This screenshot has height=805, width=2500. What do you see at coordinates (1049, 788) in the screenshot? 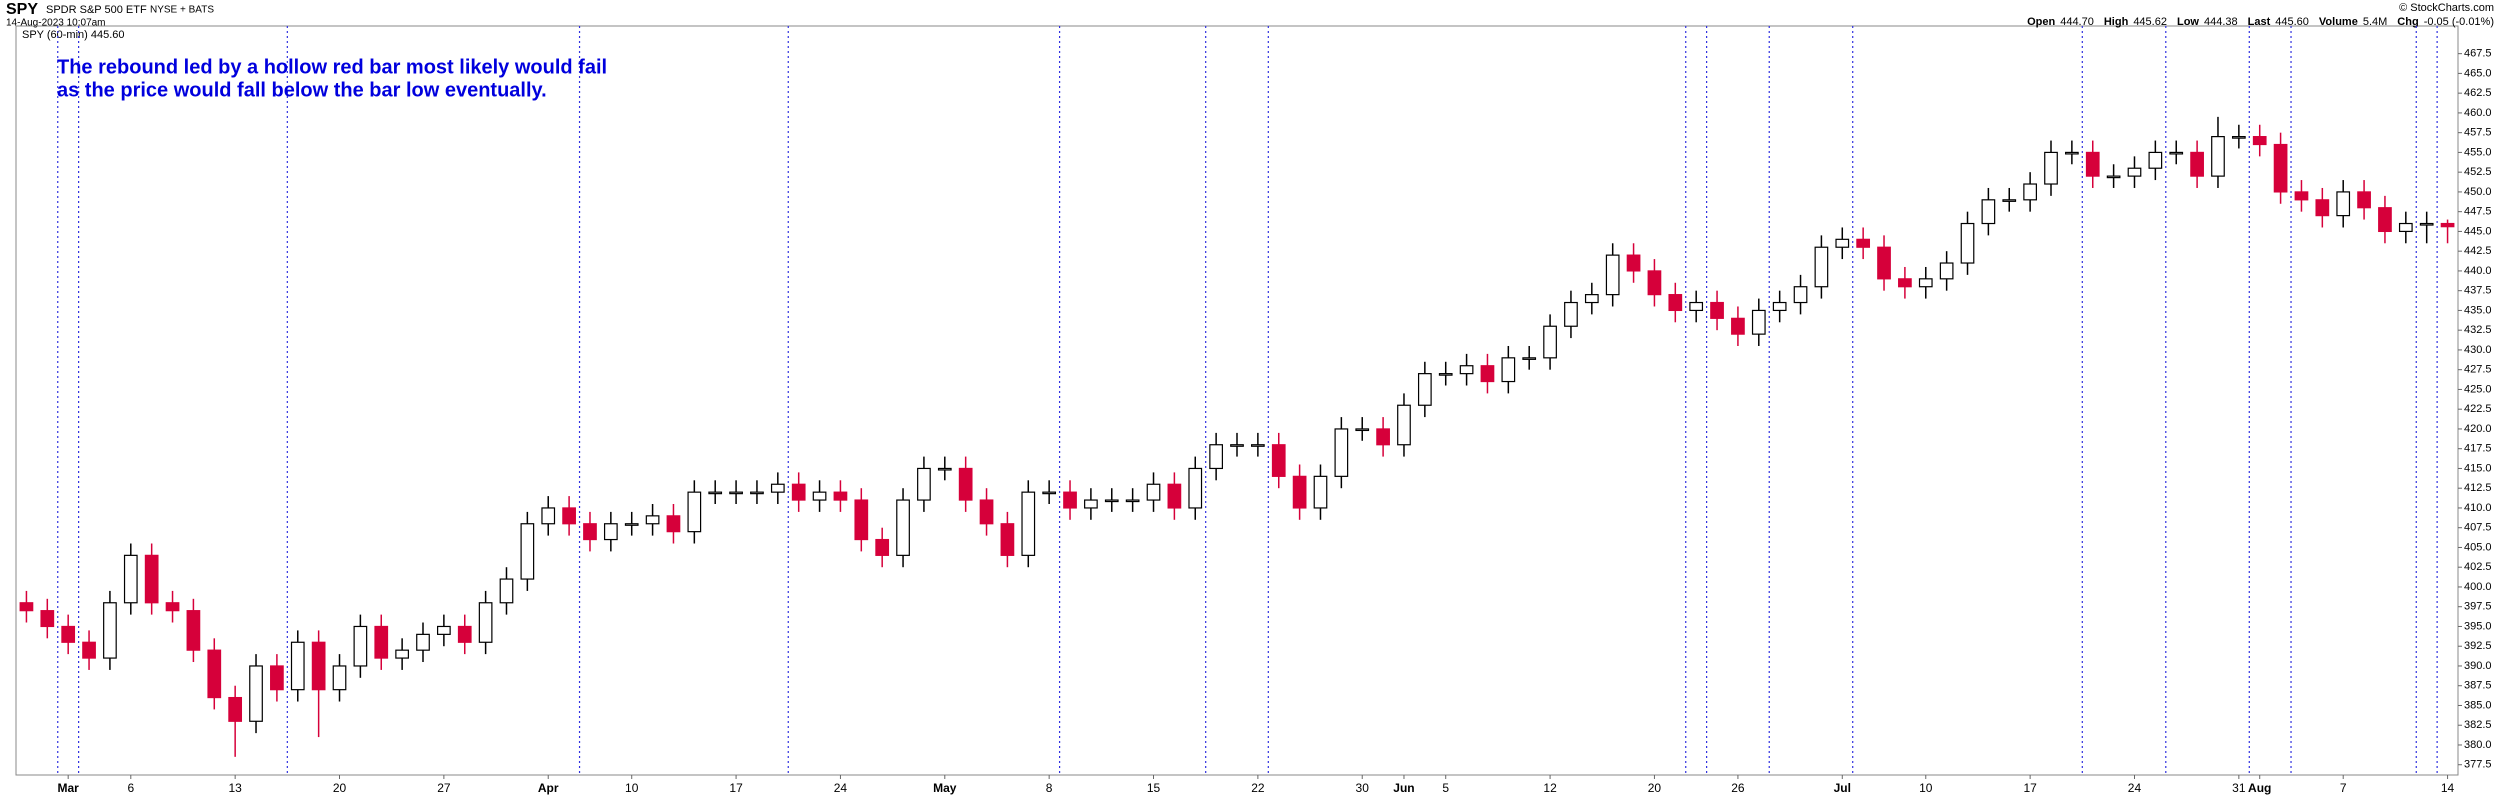
I see `x-tick-label: 8` at bounding box center [1049, 788].